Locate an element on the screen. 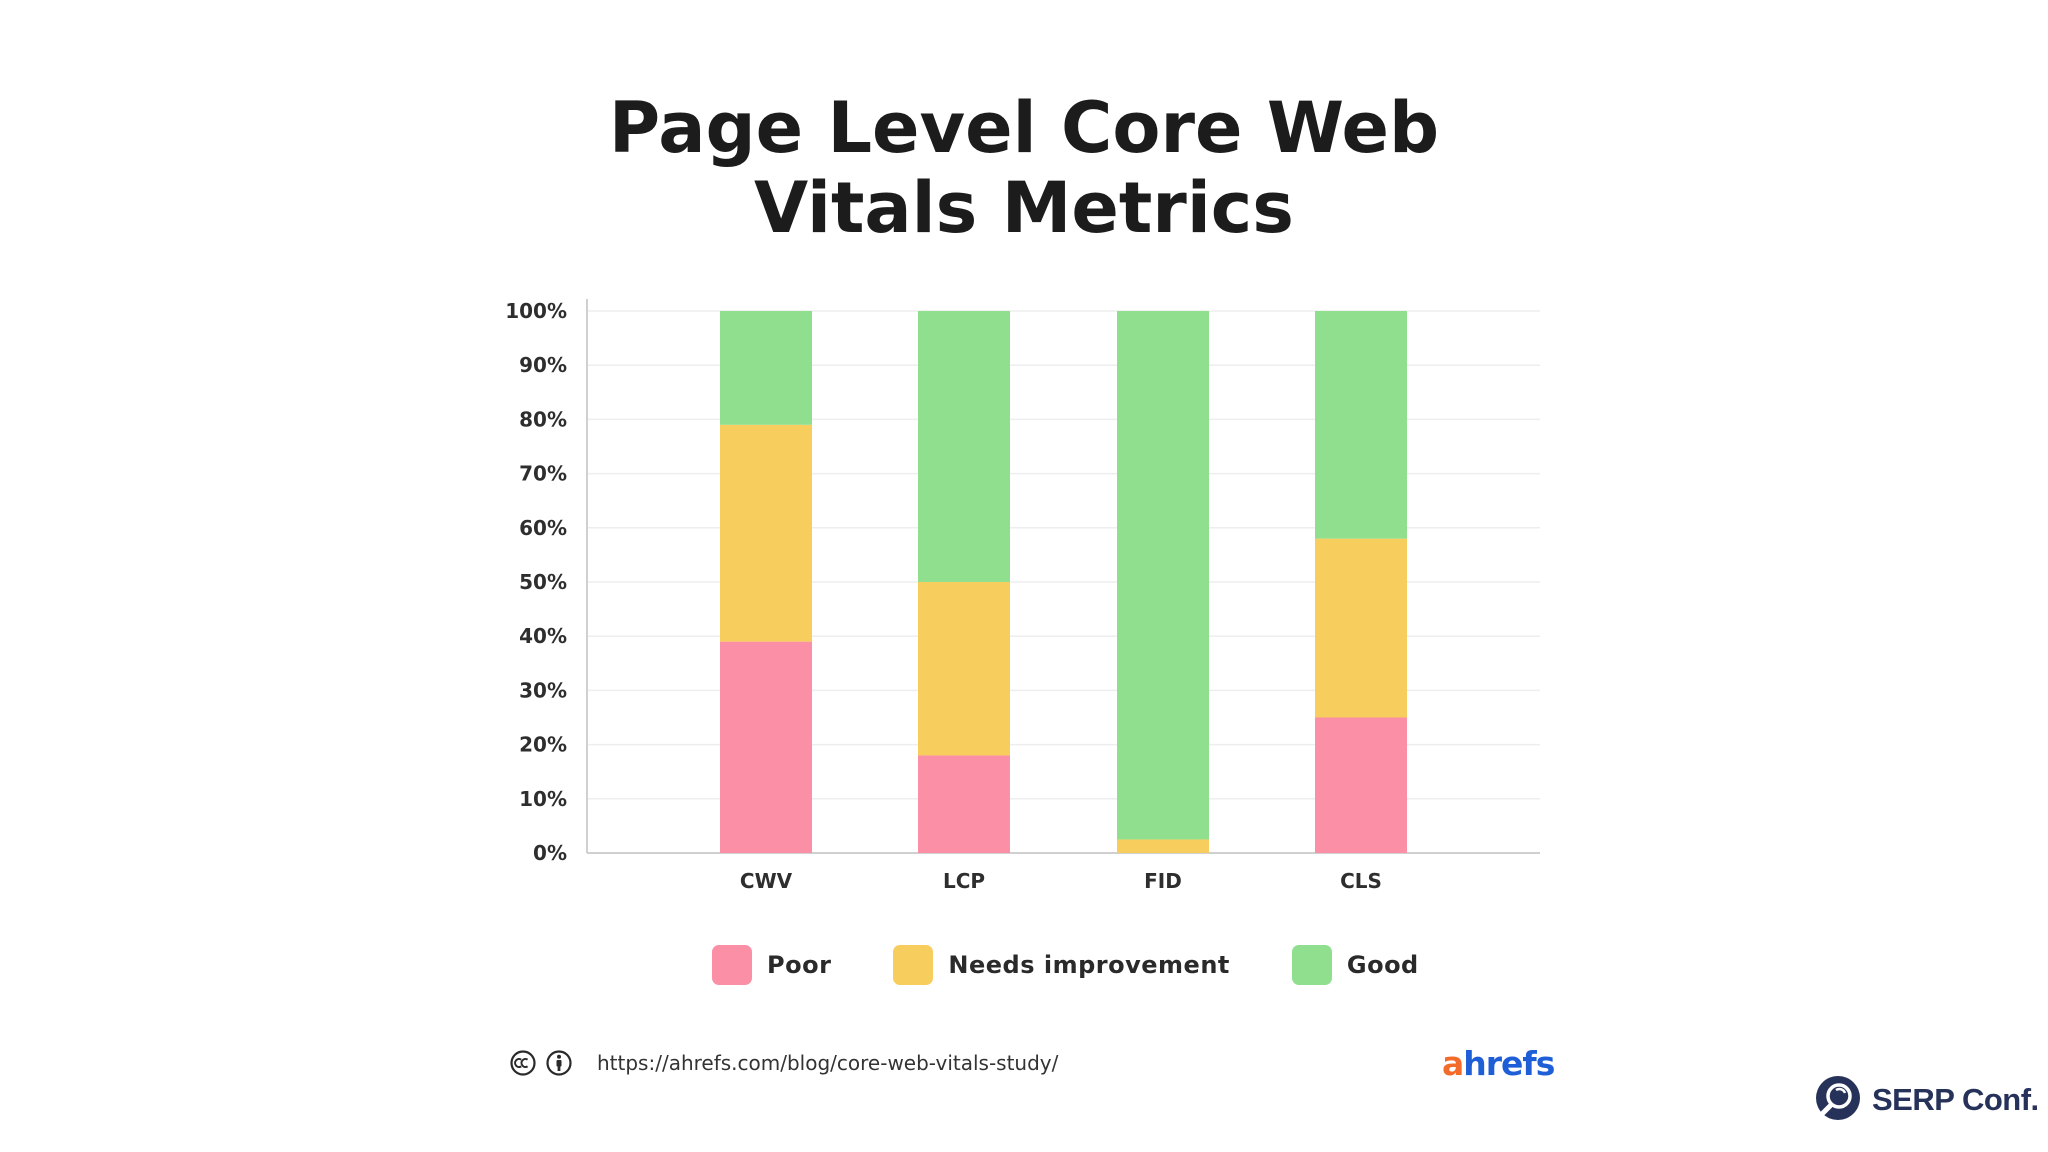 This screenshot has width=2048, height=1152. chart-title-line-2: Vitals Metrics is located at coordinates (1024, 208).